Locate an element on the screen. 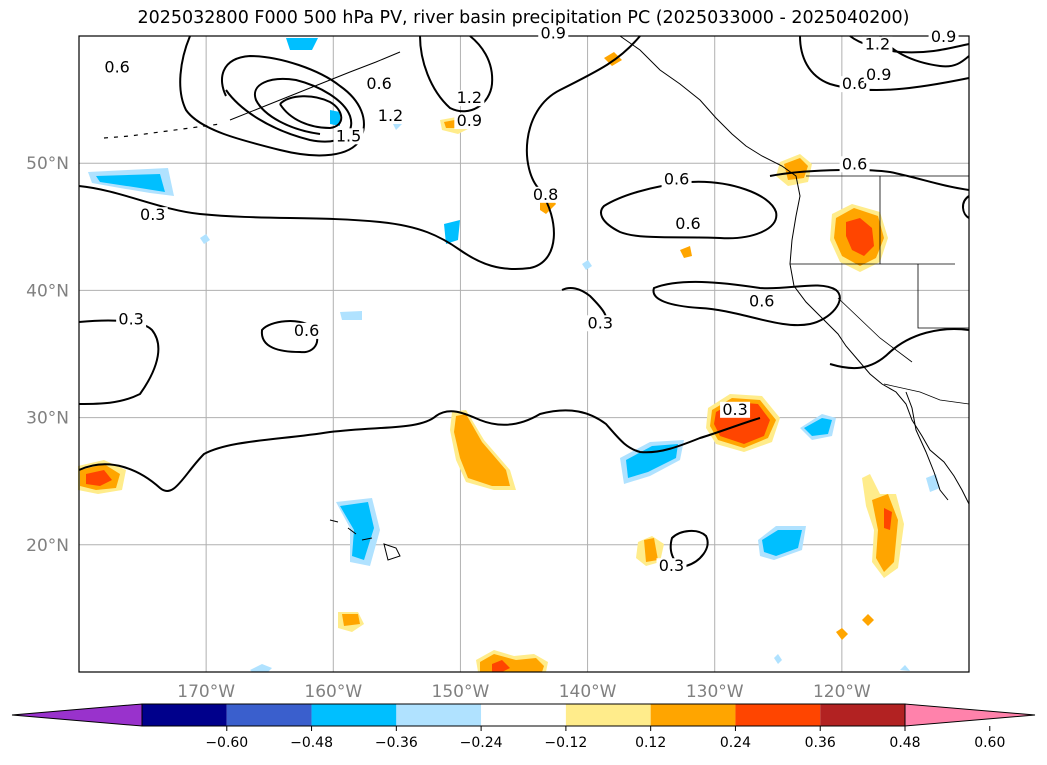 This screenshot has width=1047, height=765. lat-tick-label: 20°N is located at coordinates (47, 546).